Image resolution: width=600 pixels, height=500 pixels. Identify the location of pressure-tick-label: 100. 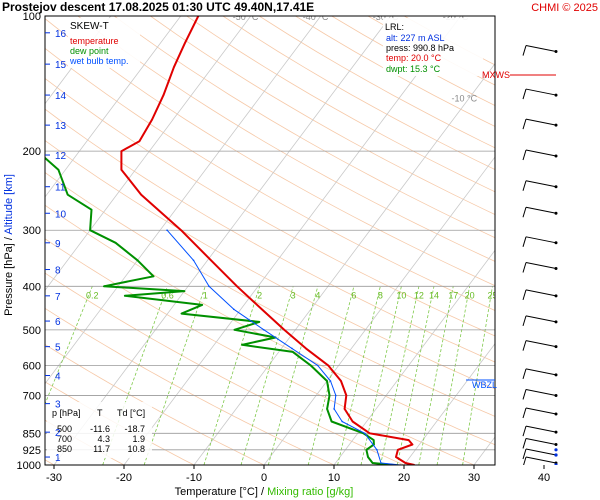
(32, 17).